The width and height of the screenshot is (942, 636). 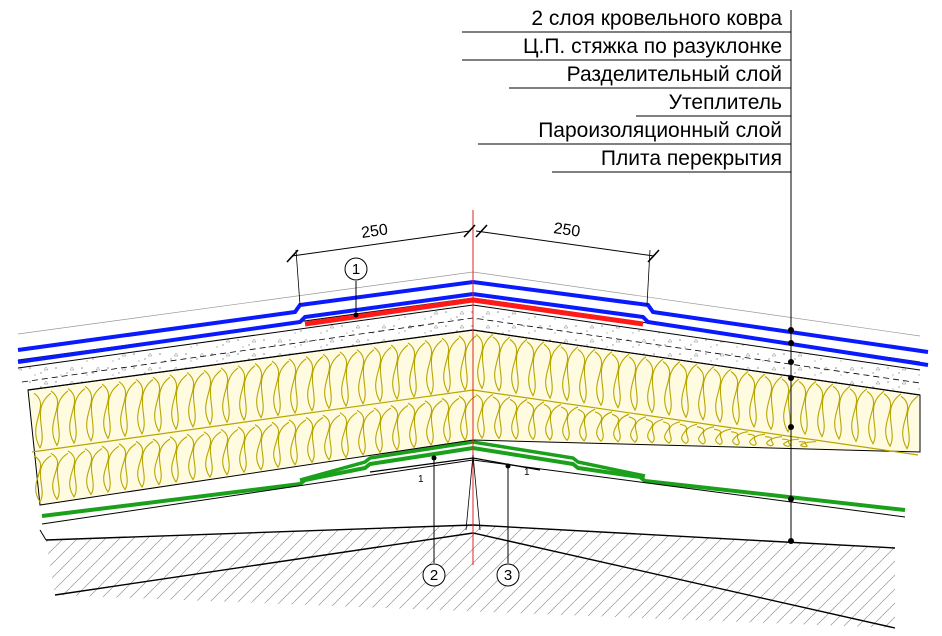 What do you see at coordinates (434, 575) in the screenshot?
I see `svg-text: 2` at bounding box center [434, 575].